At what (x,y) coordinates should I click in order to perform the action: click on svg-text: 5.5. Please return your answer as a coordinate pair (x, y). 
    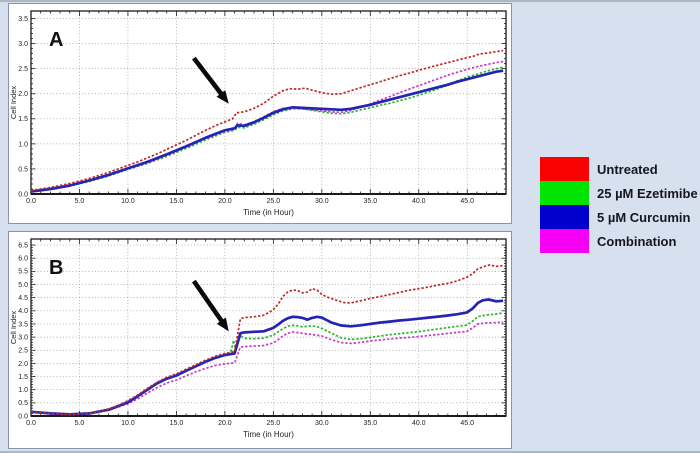
    Looking at the image, I should click on (23, 272).